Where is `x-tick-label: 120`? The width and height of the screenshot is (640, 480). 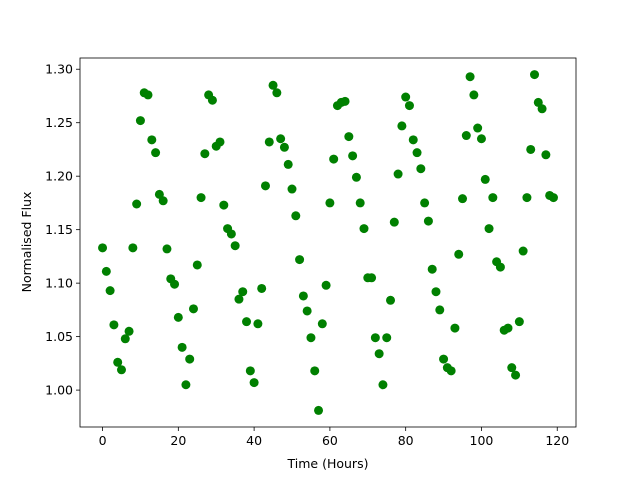 x-tick-label: 120 is located at coordinates (557, 440).